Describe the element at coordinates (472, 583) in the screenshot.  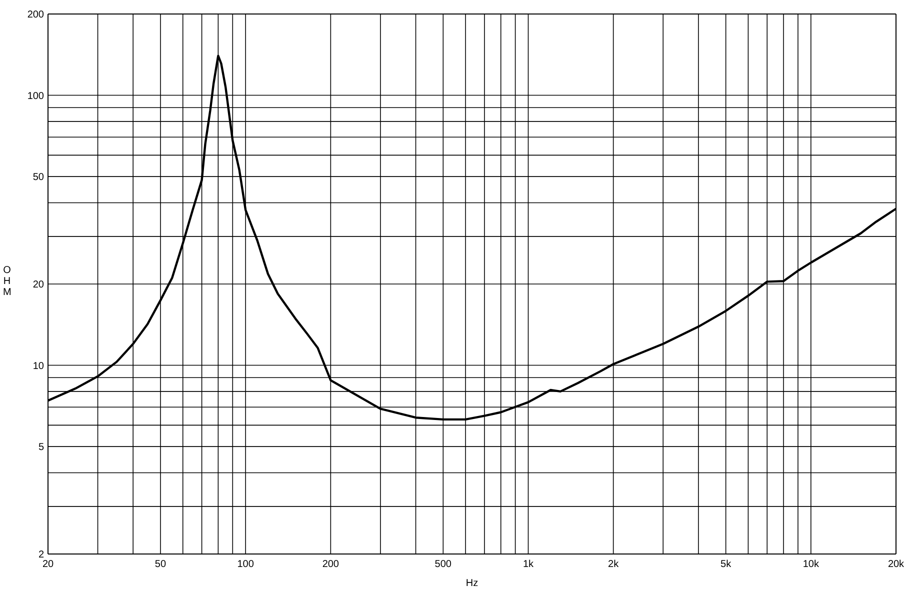
I see `x-axis-title: Hz` at that location.